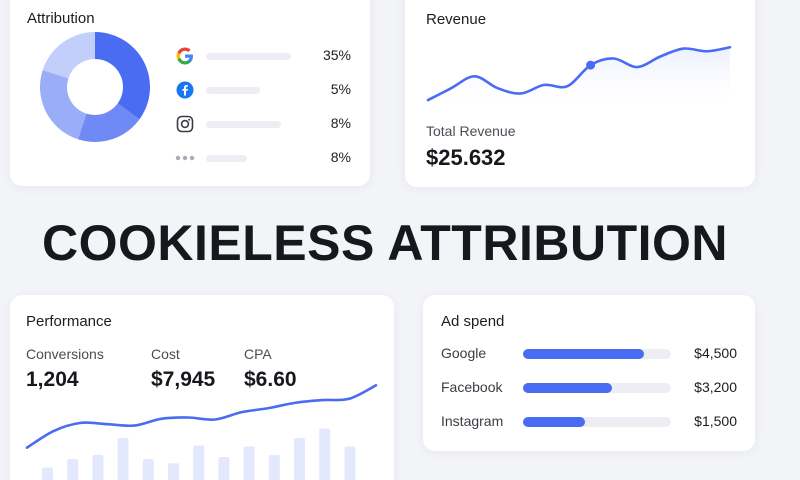  I want to click on metric-label-cpa: CPA, so click(258, 354).